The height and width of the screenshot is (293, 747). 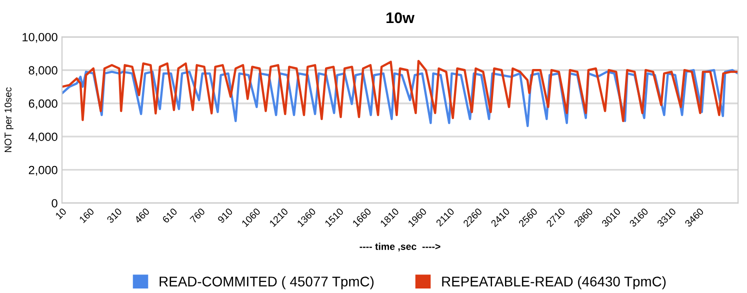 I want to click on x-tick-label: 10, so click(x=61, y=214).